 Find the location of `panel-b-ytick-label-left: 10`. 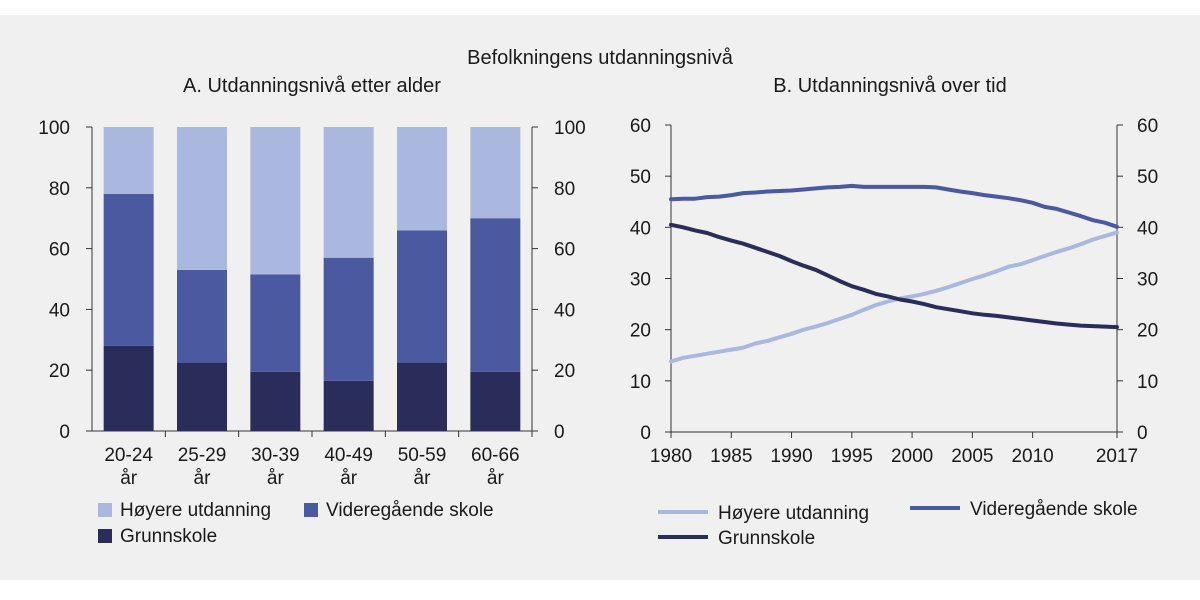

panel-b-ytick-label-left: 10 is located at coordinates (640, 382).